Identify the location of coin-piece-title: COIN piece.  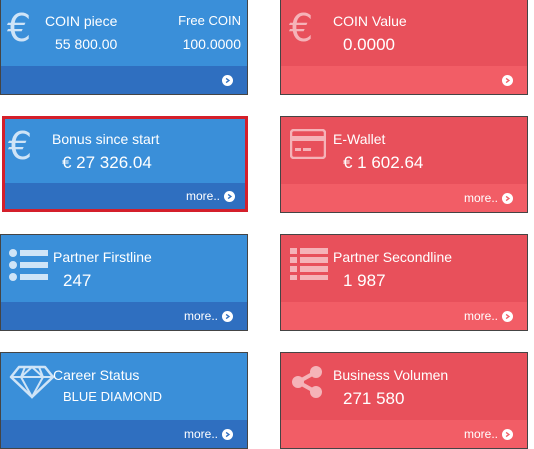
(81, 21).